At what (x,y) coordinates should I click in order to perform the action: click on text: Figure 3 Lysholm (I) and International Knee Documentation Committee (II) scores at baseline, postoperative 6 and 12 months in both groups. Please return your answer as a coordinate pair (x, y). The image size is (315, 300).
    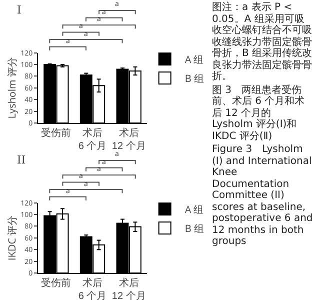
    Looking at the image, I should click on (262, 195).